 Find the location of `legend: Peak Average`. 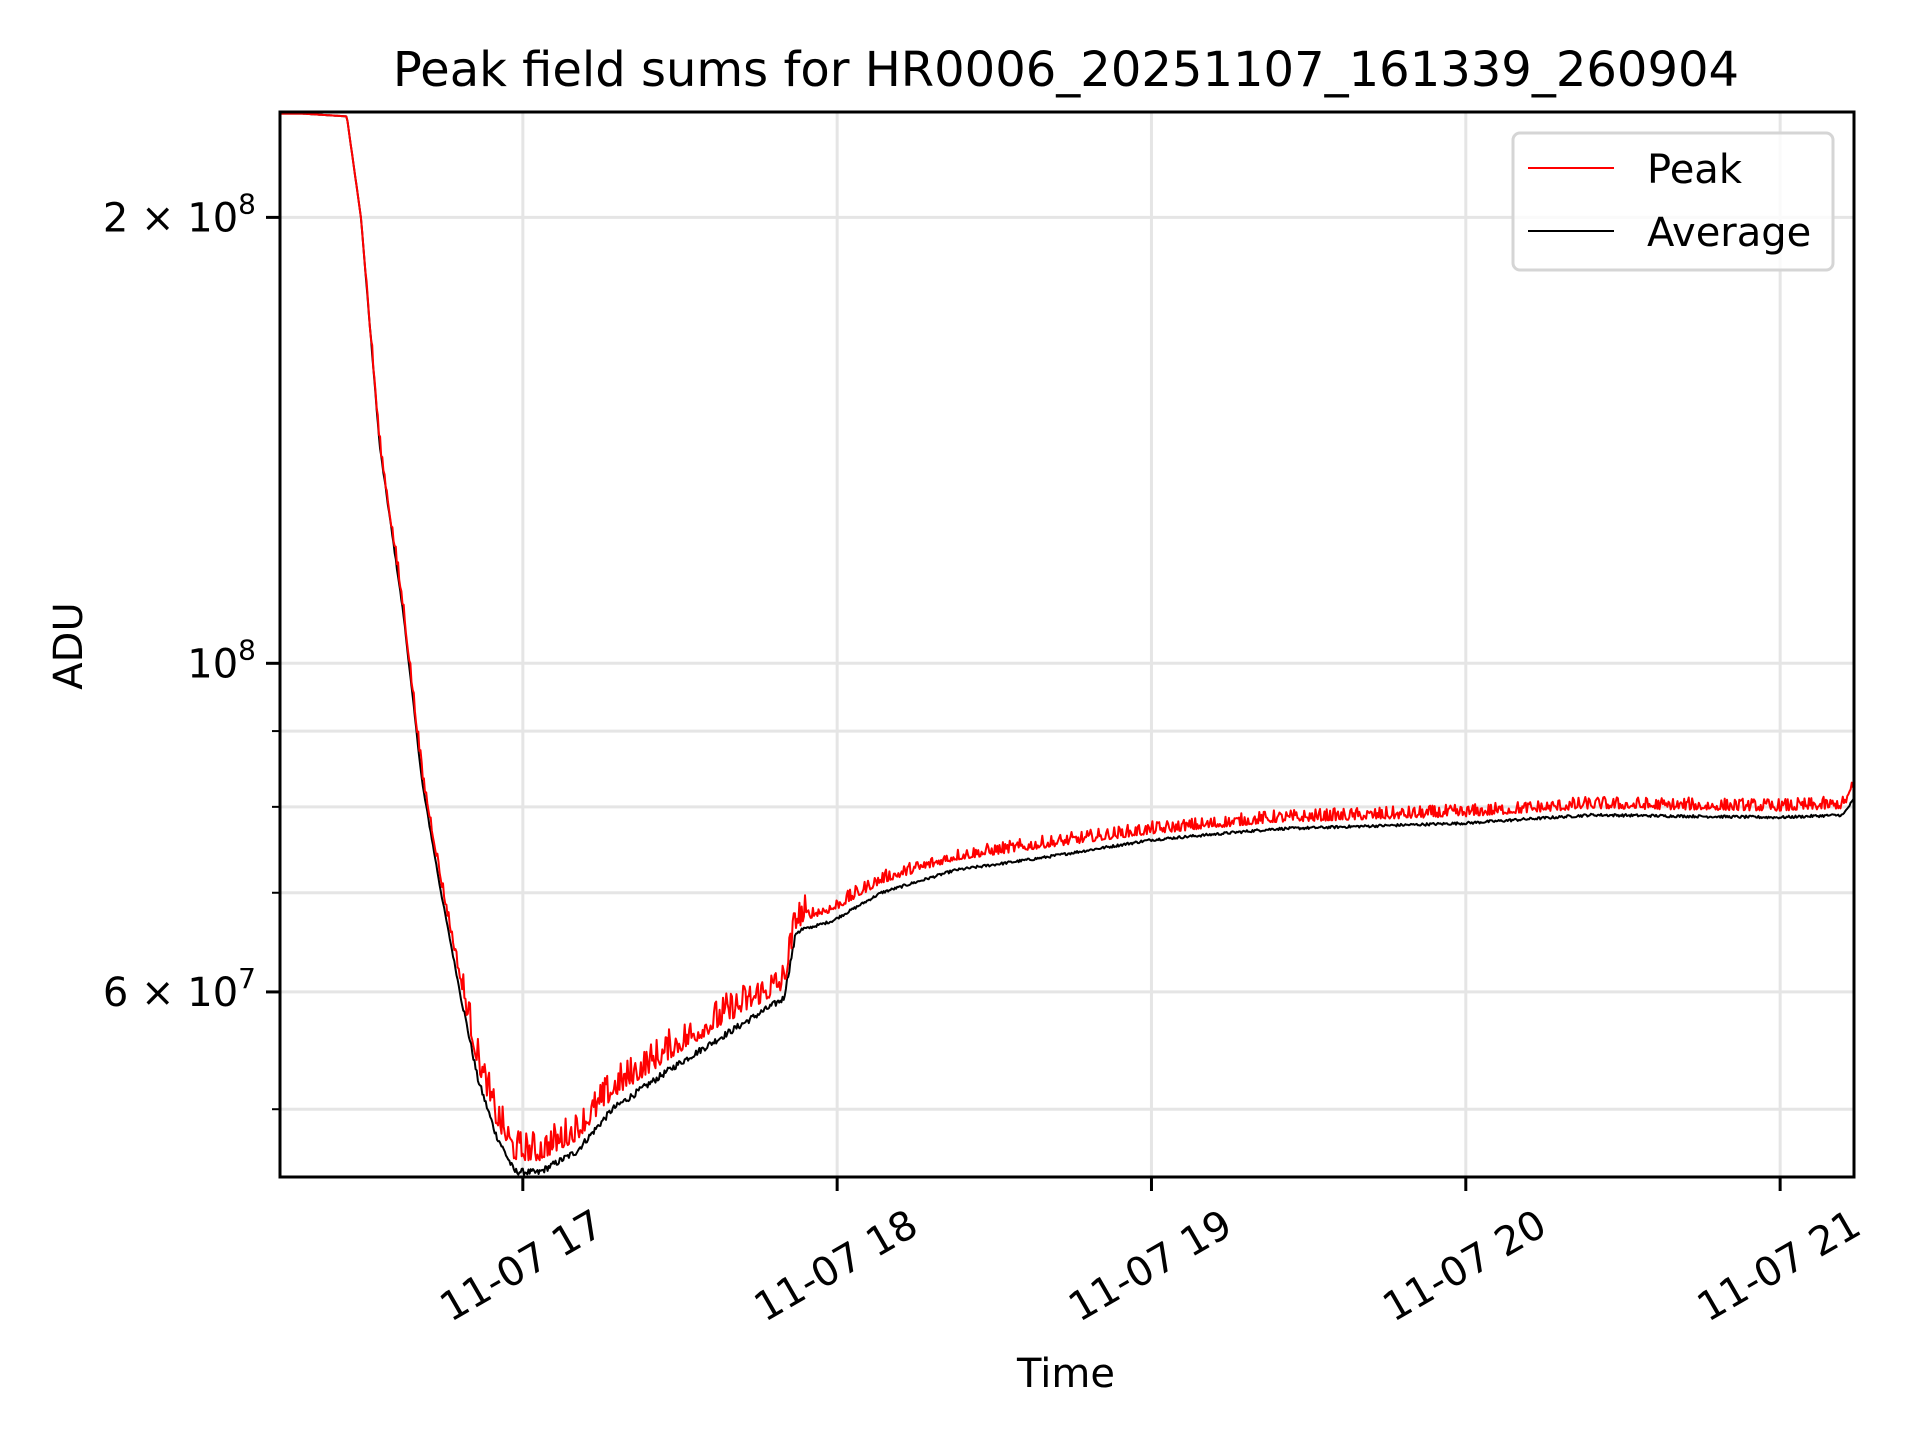

legend: Peak Average is located at coordinates (1673, 201).